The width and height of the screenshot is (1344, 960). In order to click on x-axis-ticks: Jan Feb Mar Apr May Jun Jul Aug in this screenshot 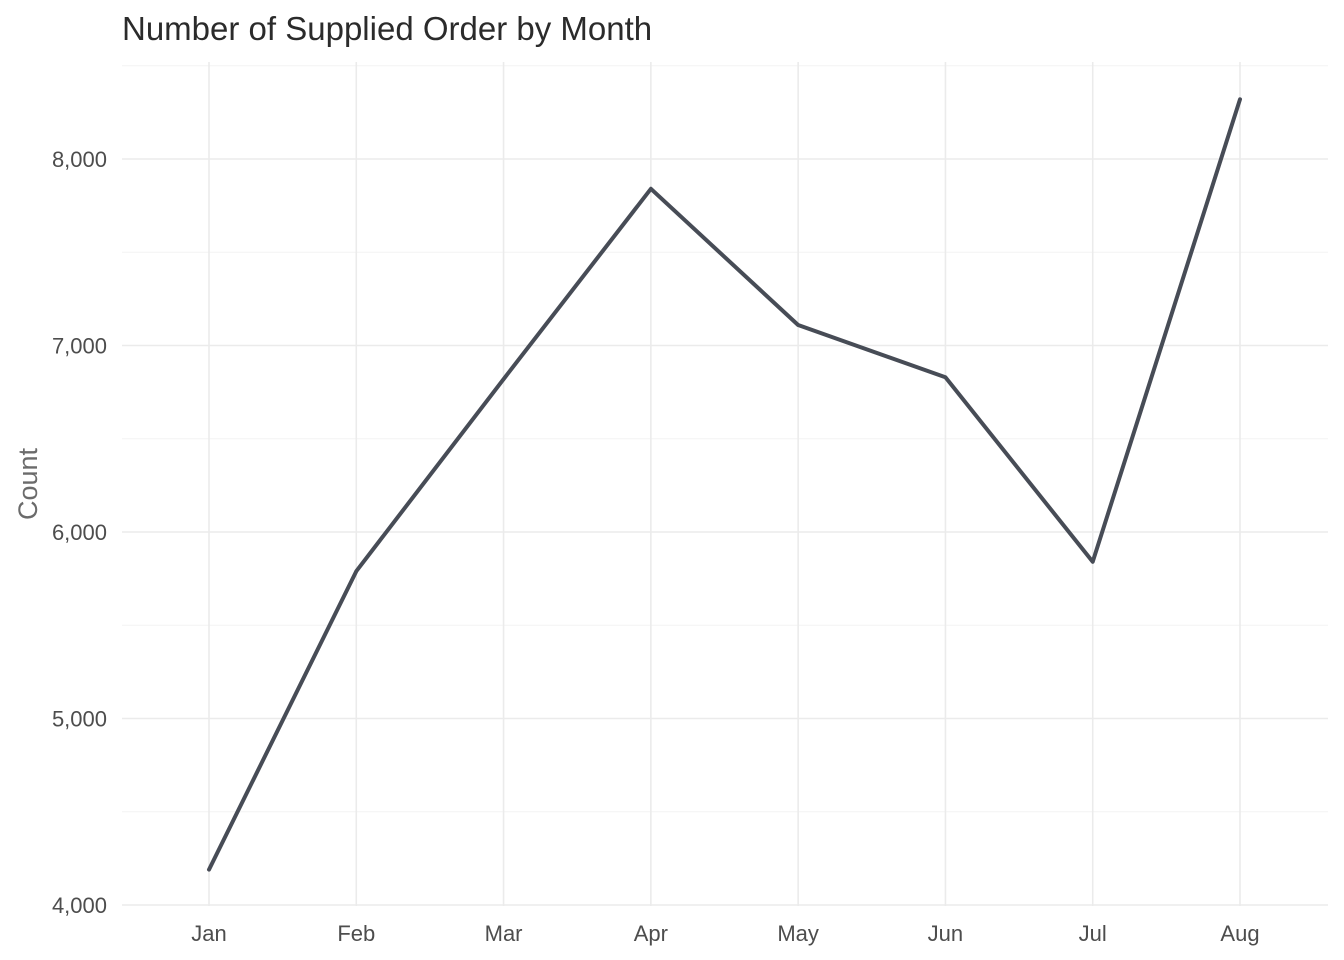, I will do `click(725, 933)`.